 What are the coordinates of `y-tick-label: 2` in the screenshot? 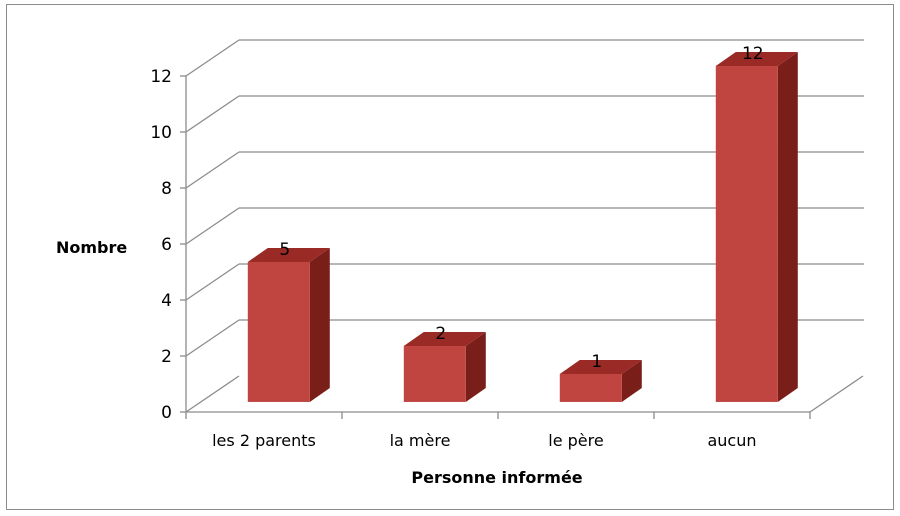 It's located at (166, 357).